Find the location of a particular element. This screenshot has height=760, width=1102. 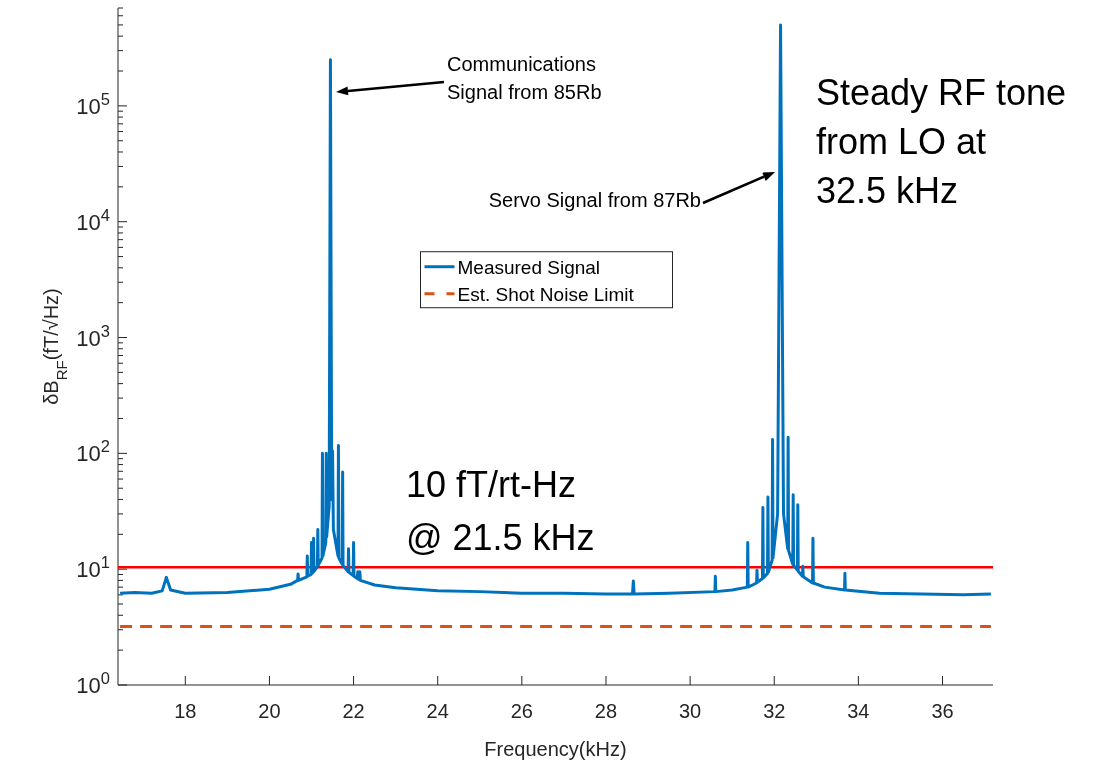

y-tick-label: 10$^{0}$ is located at coordinates (93, 683).